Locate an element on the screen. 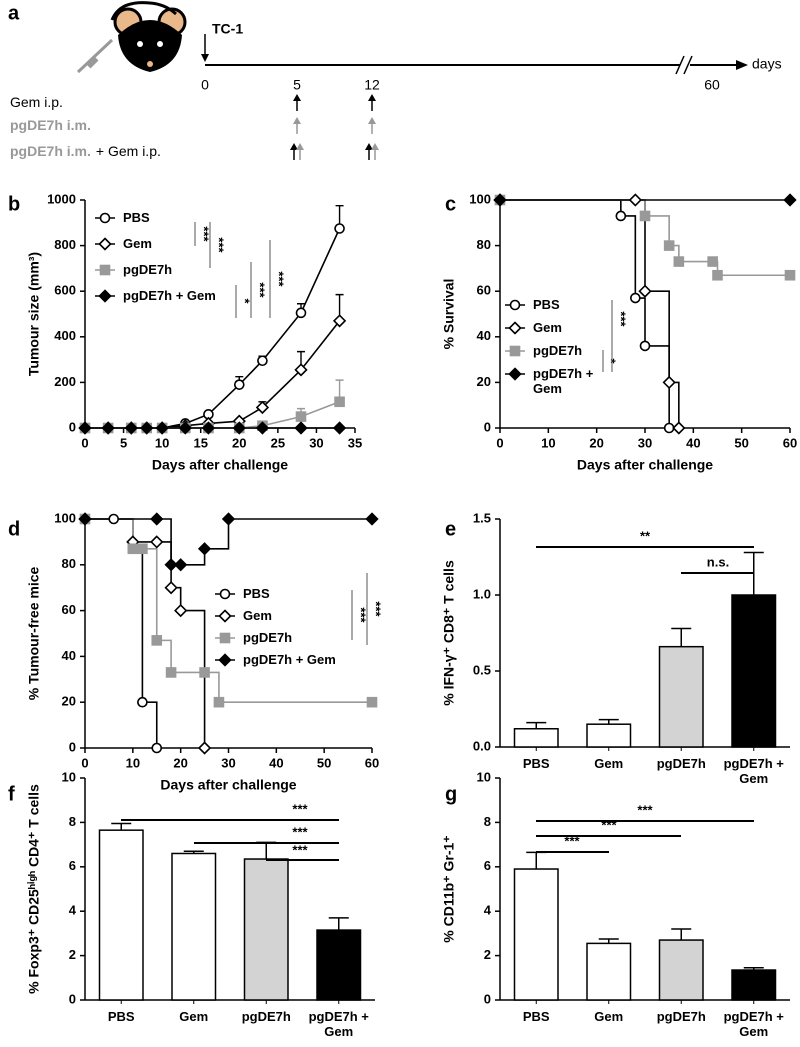 Image resolution: width=800 pixels, height=1047 pixels. day-label: 12 is located at coordinates (372, 85).